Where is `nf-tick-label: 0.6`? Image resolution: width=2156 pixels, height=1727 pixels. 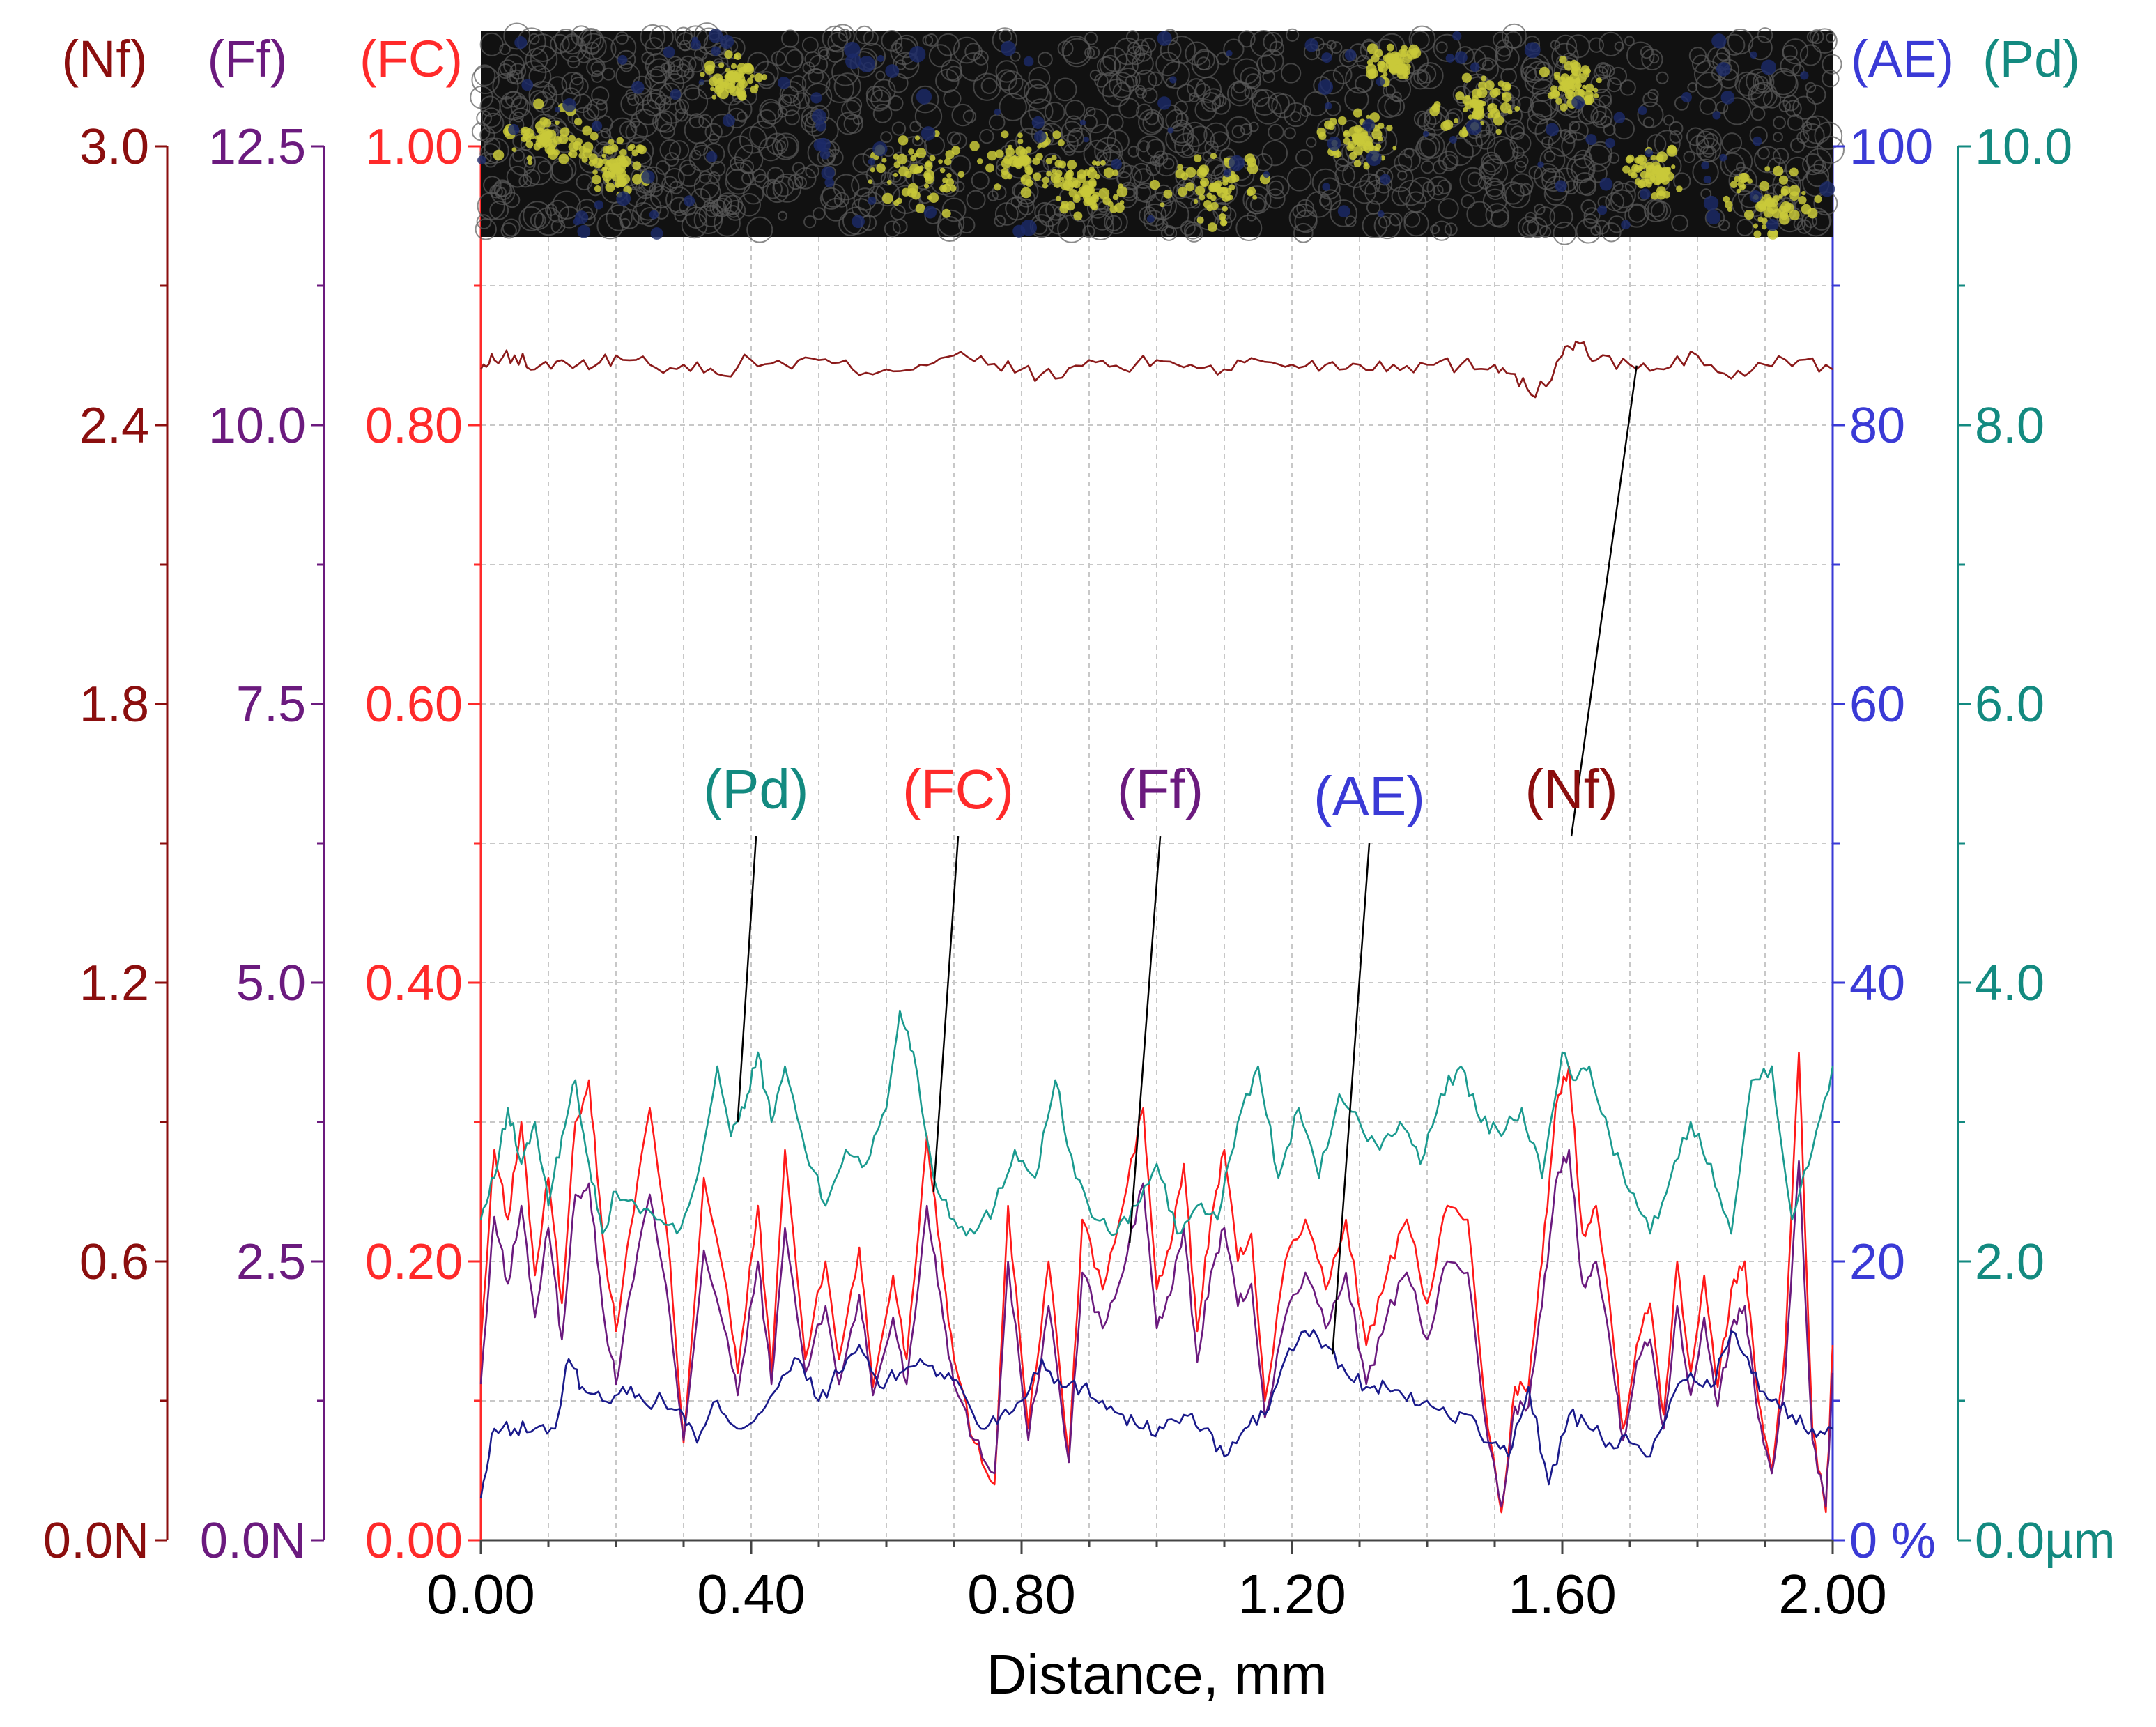
nf-tick-label: 0.6 is located at coordinates (114, 1262).